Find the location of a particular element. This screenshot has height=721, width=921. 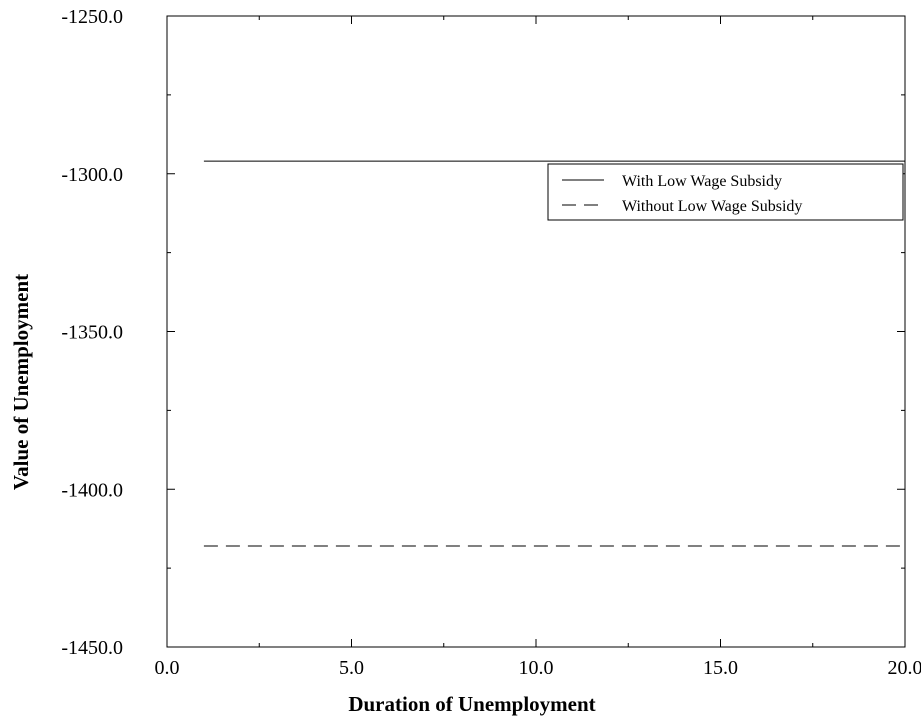

x-tick-label: 10.0 is located at coordinates (536, 668).